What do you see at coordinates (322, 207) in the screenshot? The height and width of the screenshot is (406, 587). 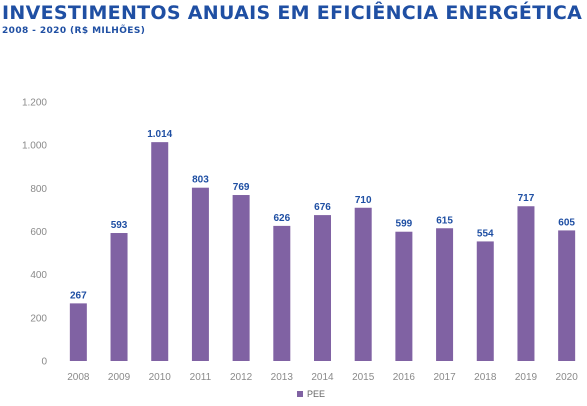 I see `data-label: 676` at bounding box center [322, 207].